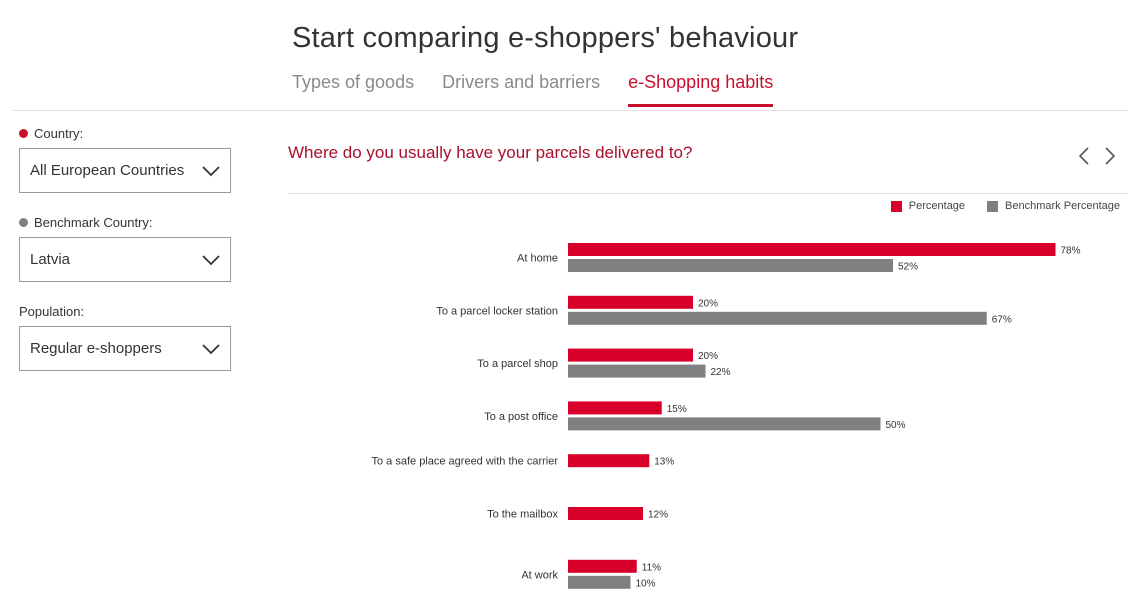 The image size is (1148, 606). I want to click on data-label: 67%, so click(1002, 319).